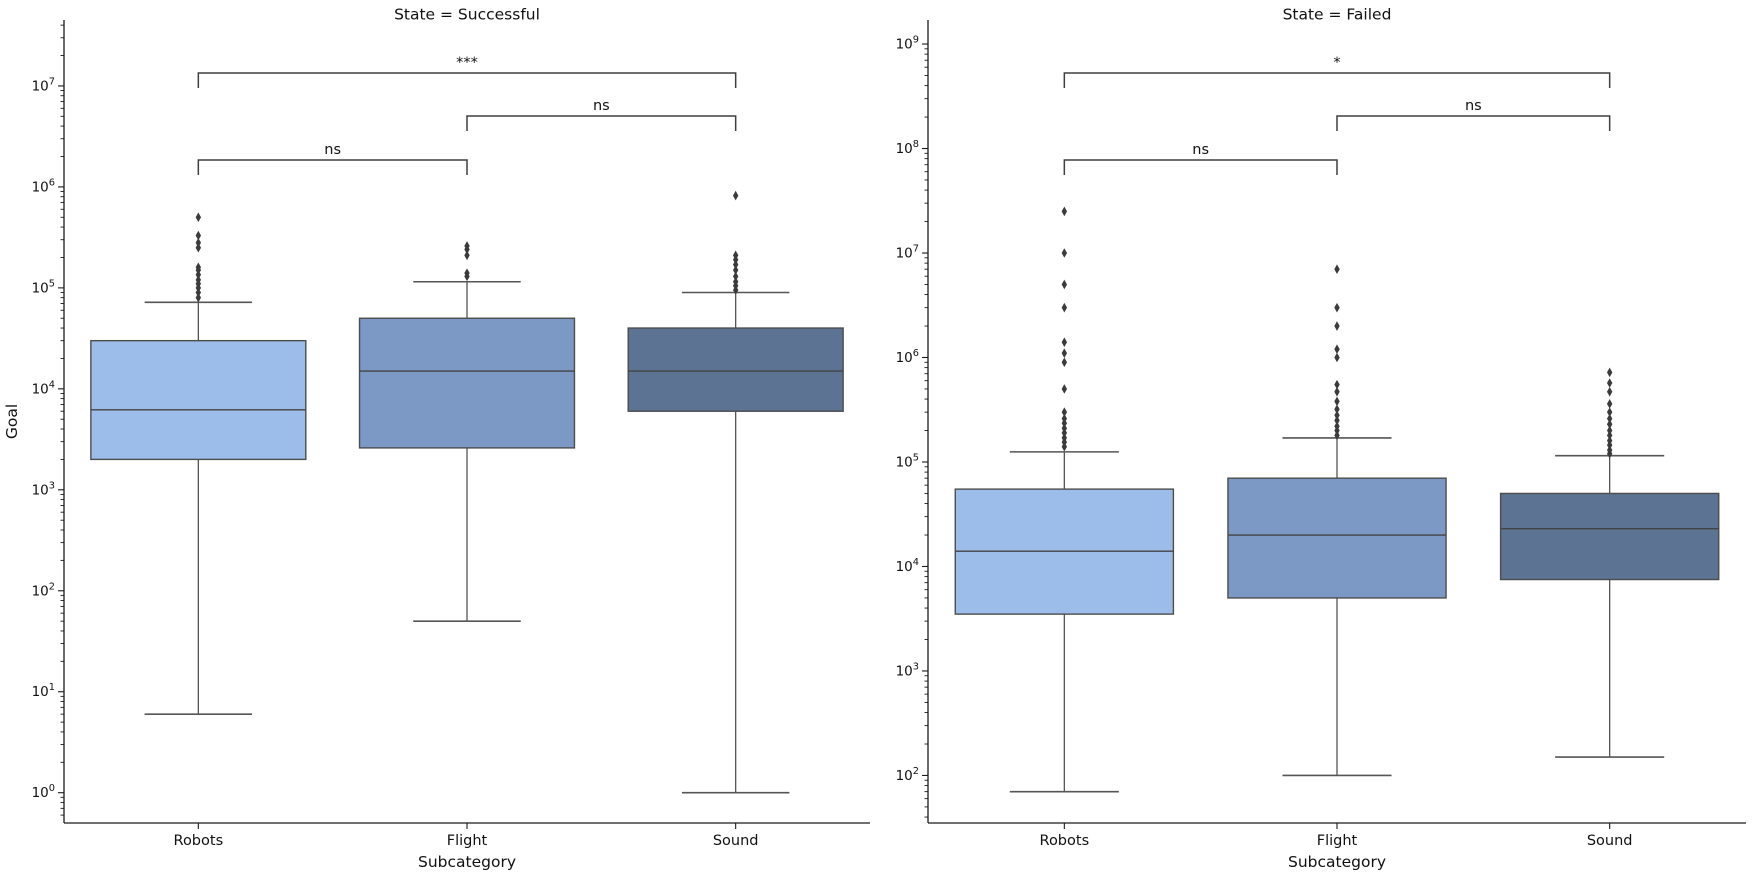  I want to click on panel-title: State = Failed, so click(1337, 15).